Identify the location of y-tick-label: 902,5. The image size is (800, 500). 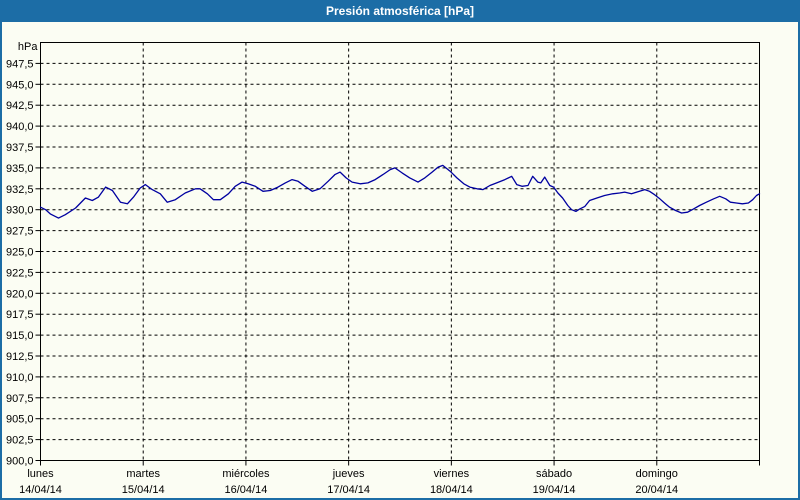
(20, 441).